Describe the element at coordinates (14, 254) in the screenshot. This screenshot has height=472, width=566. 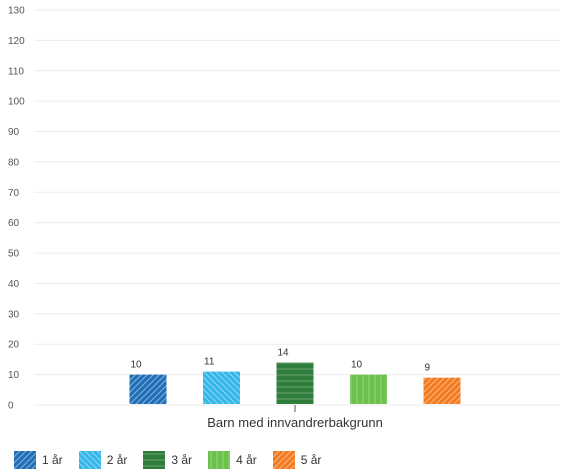
I see `y-tick-label: 50` at that location.